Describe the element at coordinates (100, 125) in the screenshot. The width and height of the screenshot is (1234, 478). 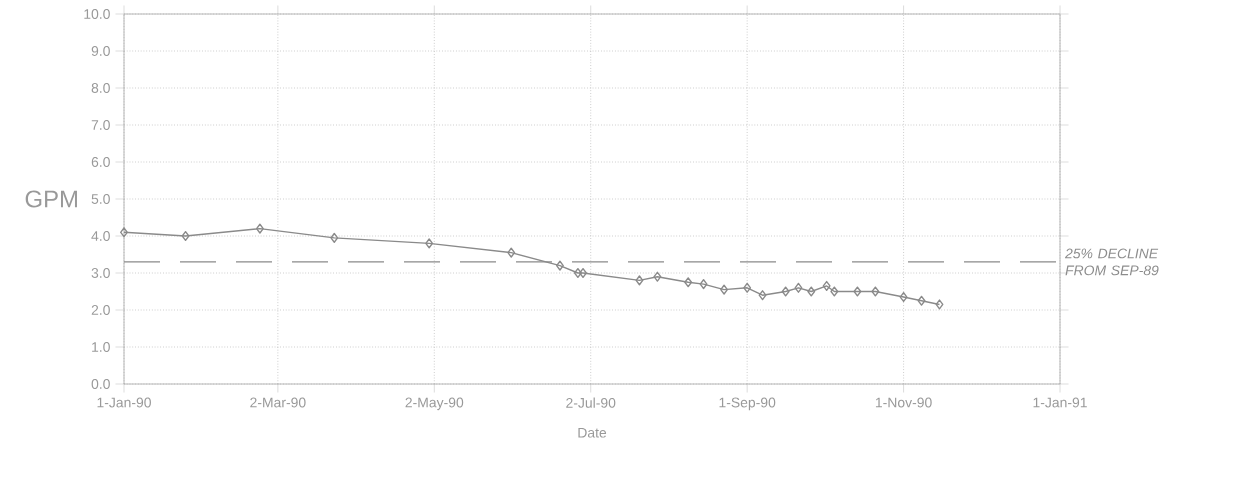
I see `y-tick-label: 7.0` at that location.